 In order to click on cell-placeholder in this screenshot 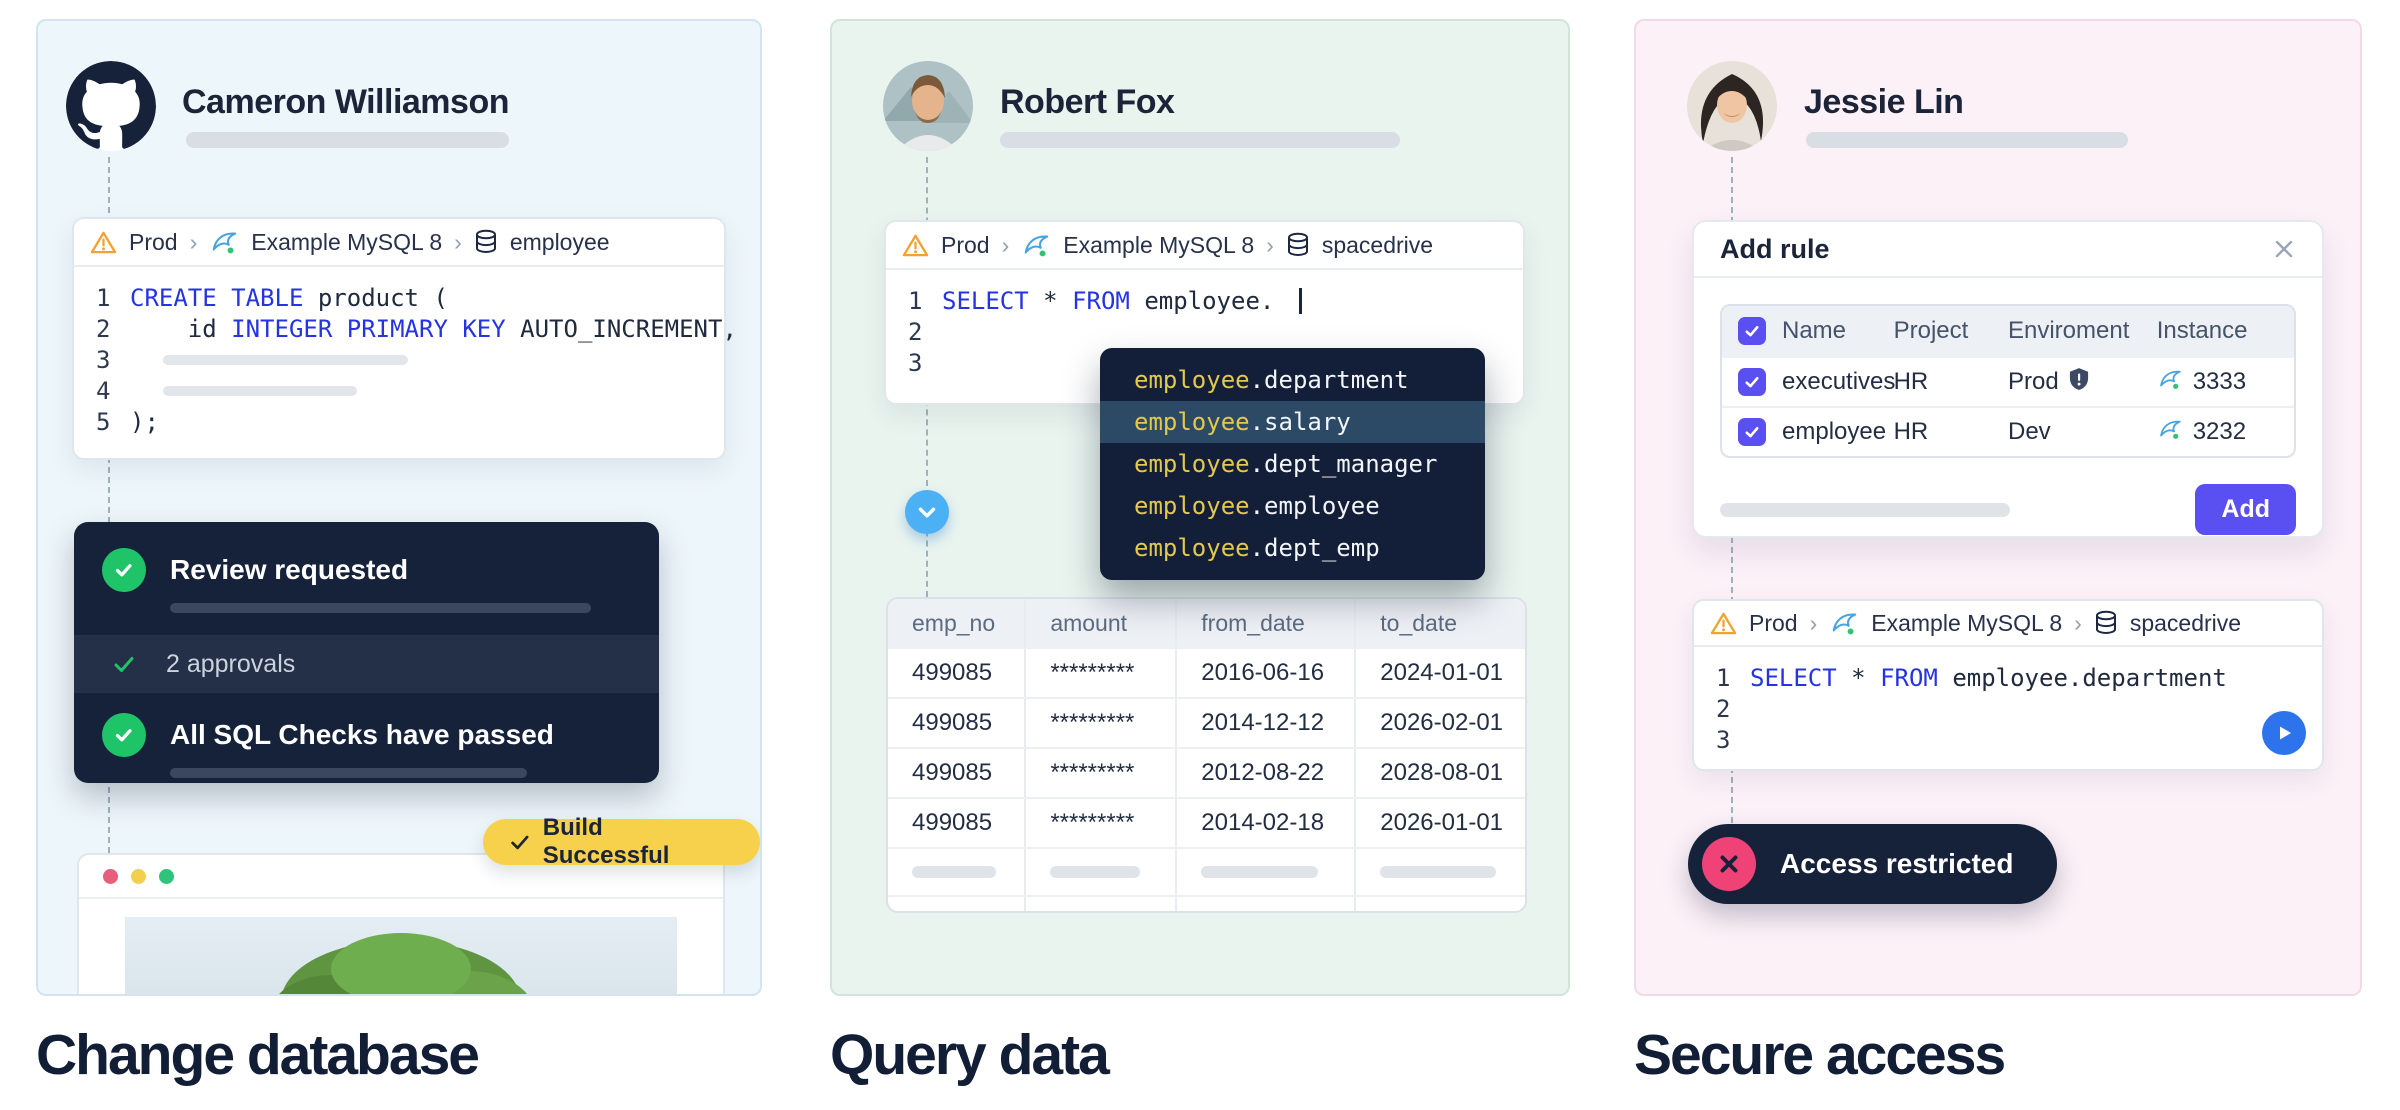, I will do `click(954, 872)`.